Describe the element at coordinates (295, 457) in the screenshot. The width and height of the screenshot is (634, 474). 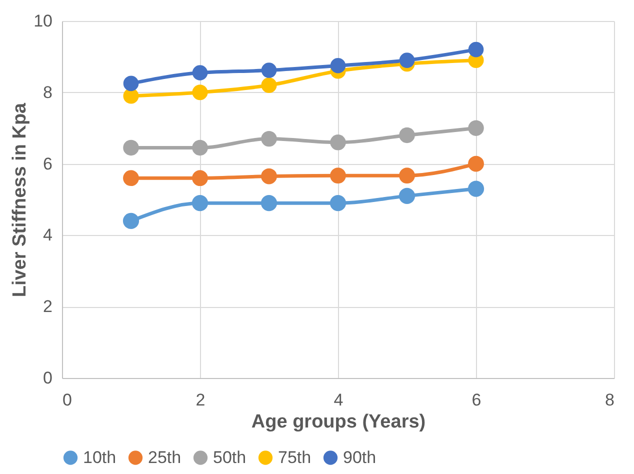
I see `legend-label: 75th` at that location.